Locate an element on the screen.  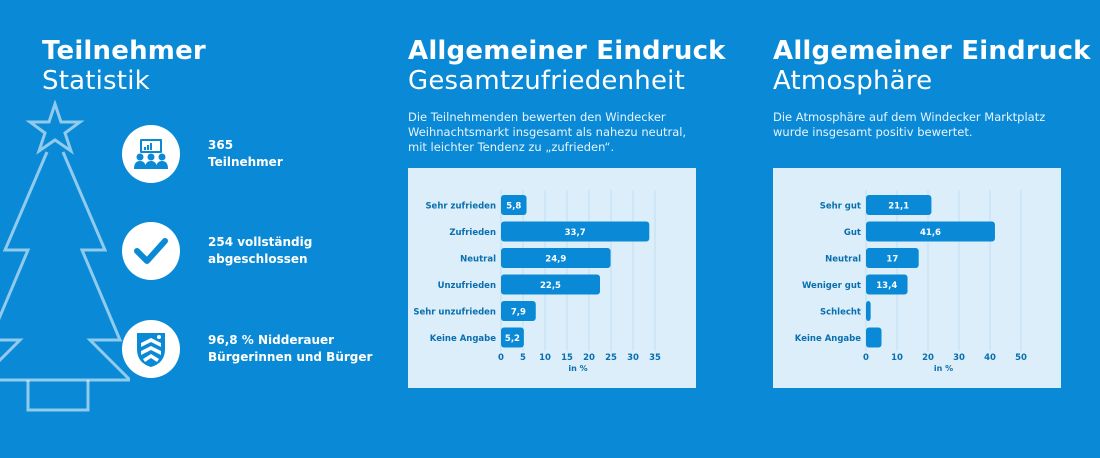
atmosphere-category-label: Schlecht is located at coordinates (840, 313).